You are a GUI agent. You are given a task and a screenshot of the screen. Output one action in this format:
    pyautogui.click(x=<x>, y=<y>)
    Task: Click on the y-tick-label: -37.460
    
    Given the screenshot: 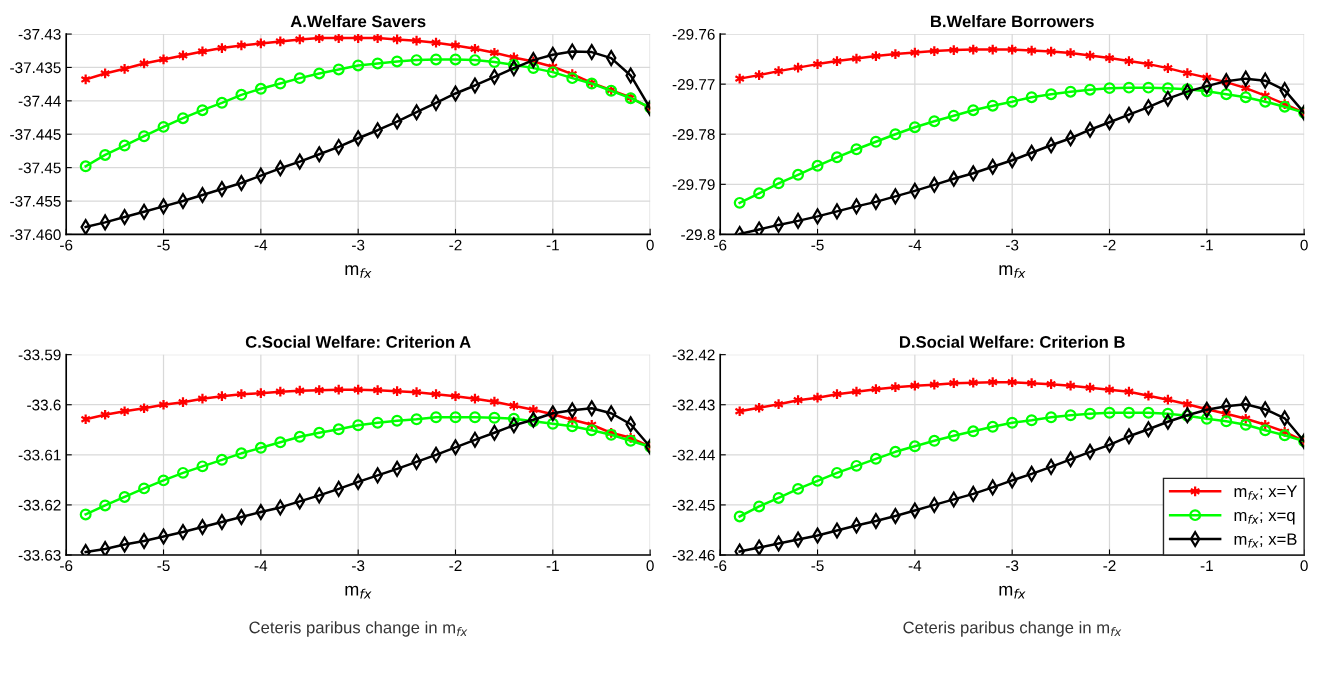 What is the action you would take?
    pyautogui.click(x=35, y=235)
    